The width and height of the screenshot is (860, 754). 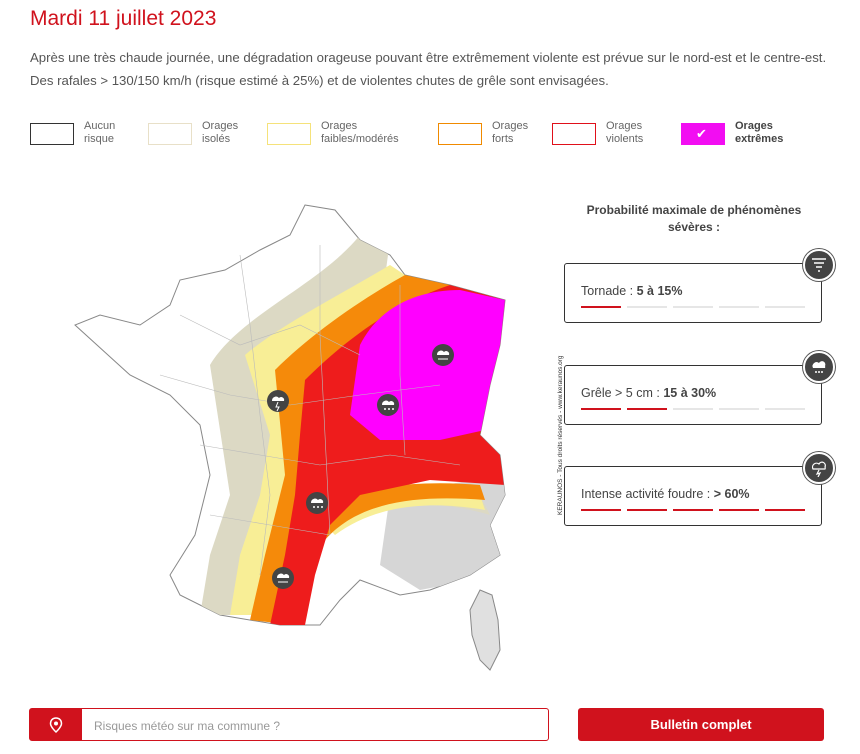 I want to click on legend-swatch: ✔, so click(x=703, y=134).